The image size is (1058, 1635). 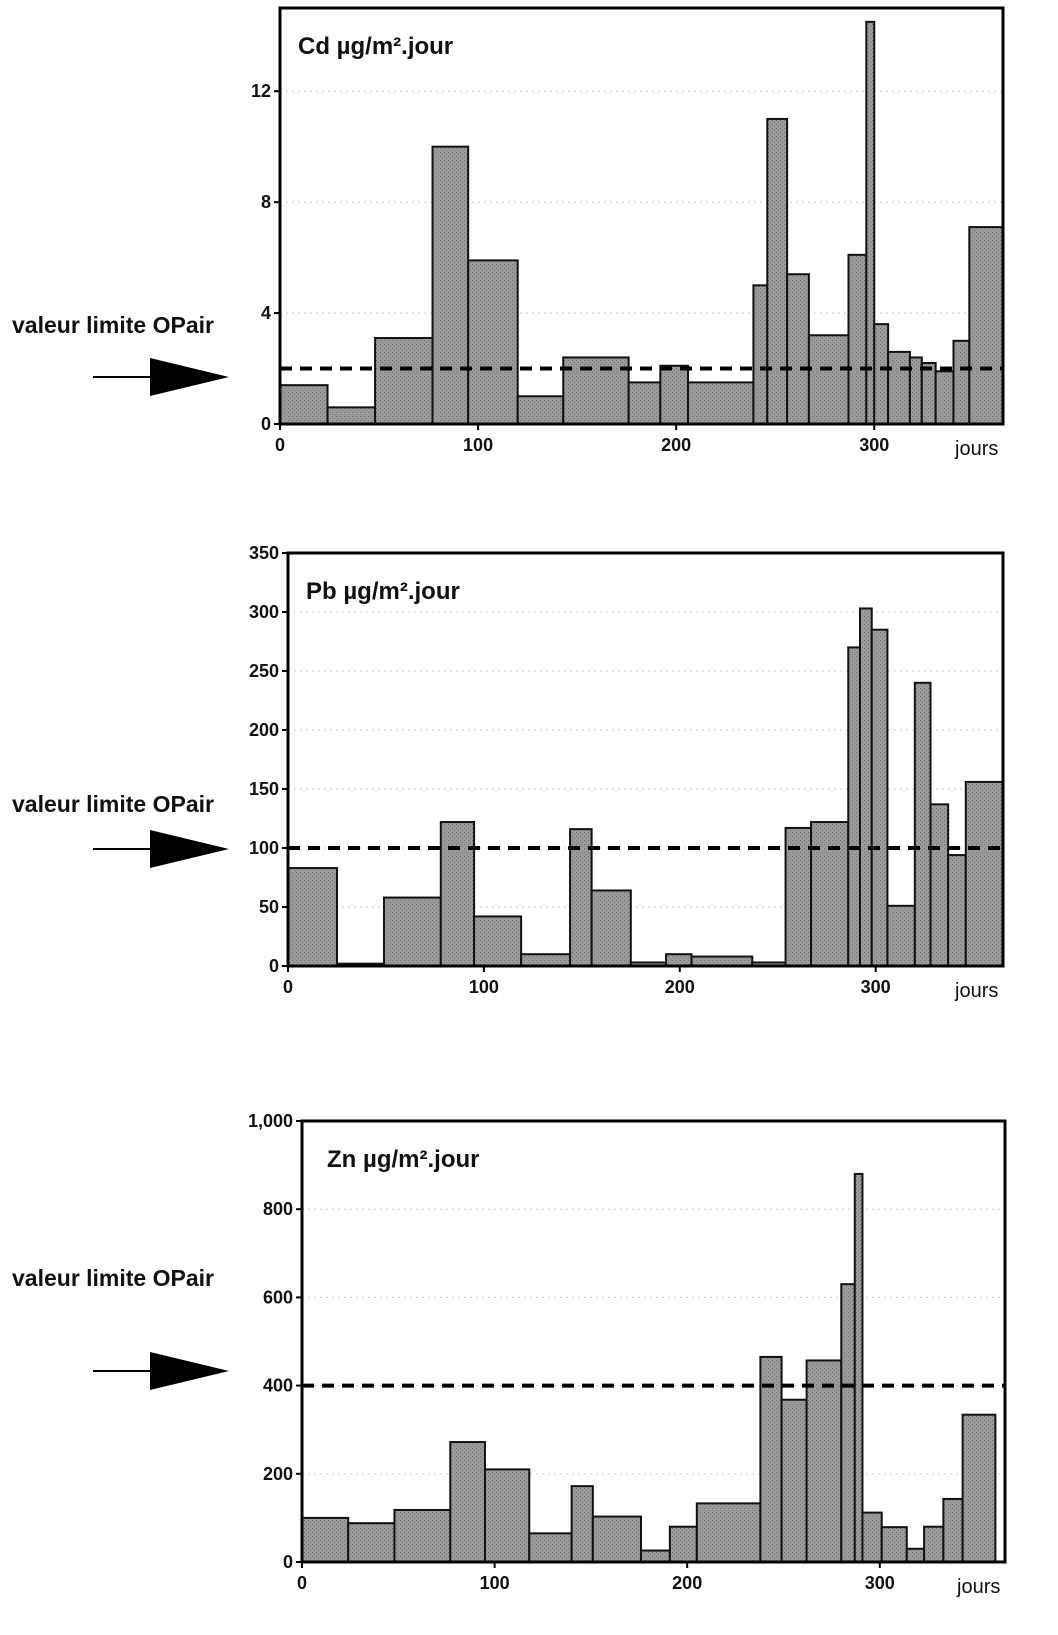 I want to click on zn-y-tick-label: 1,000, so click(x=270, y=1121).